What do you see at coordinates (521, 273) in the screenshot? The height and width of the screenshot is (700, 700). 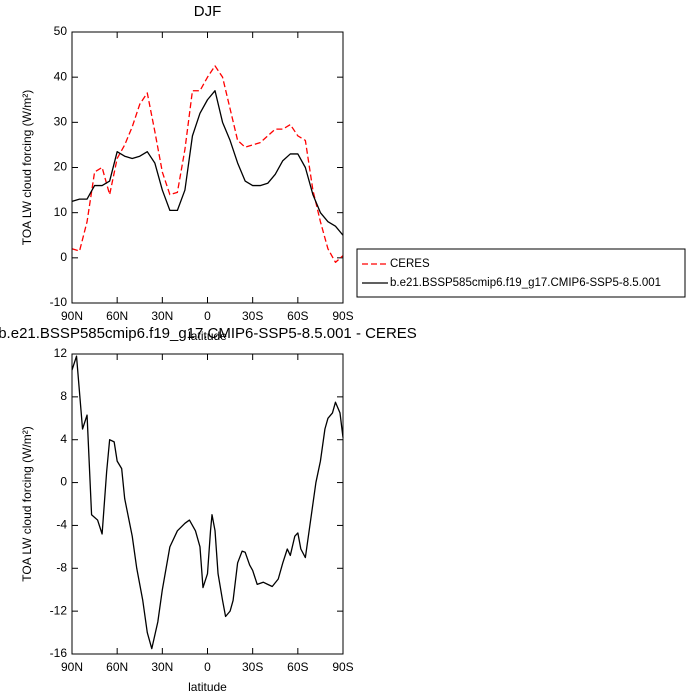 I see `legend-box` at bounding box center [521, 273].